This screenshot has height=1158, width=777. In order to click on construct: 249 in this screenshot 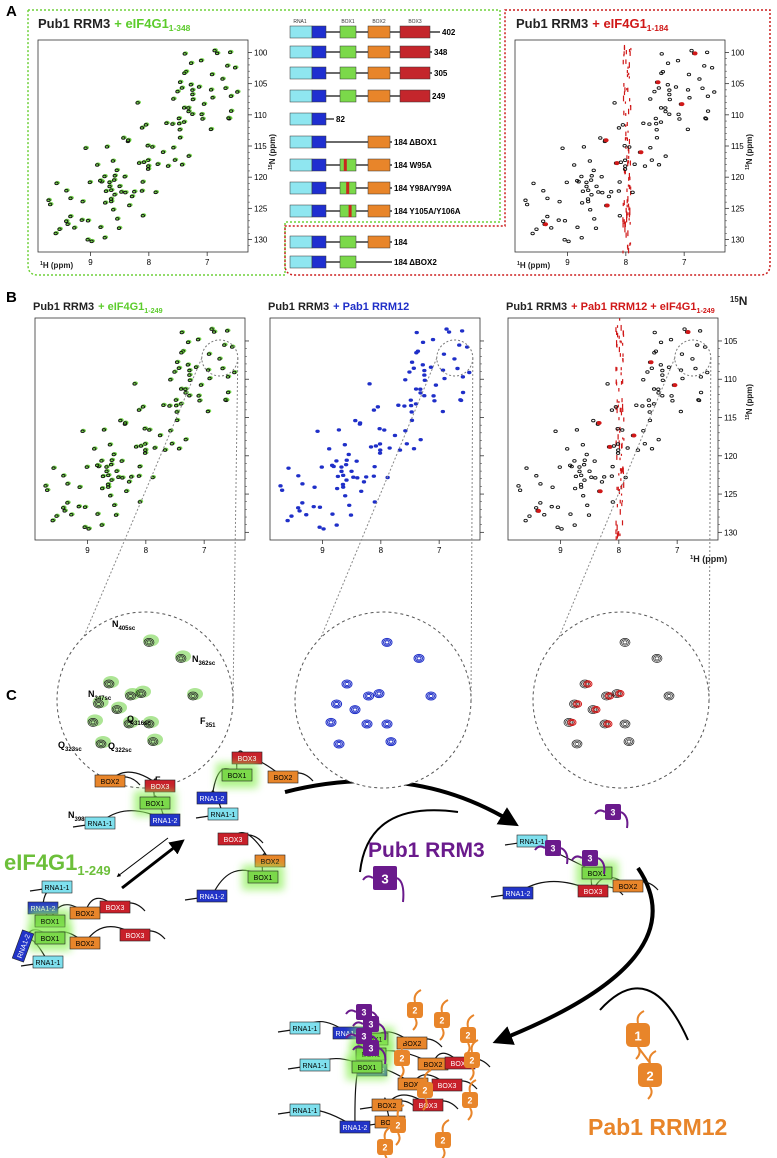, I will do `click(367, 96)`.